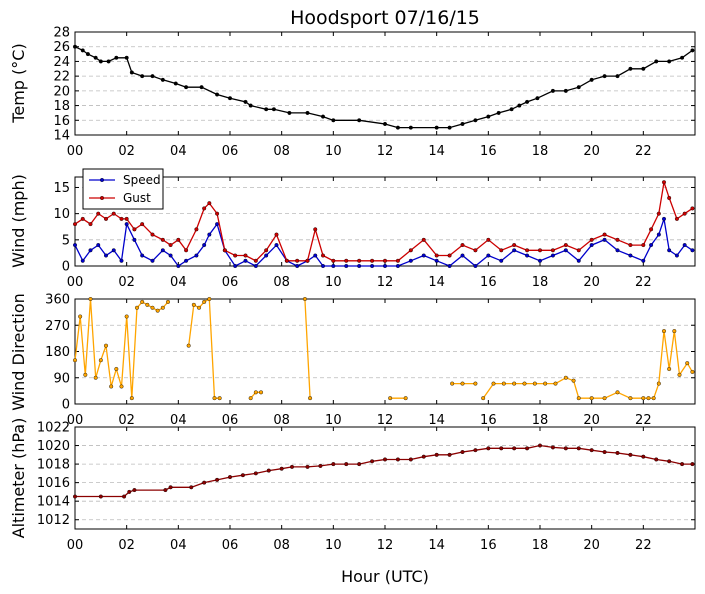  Describe the element at coordinates (436, 545) in the screenshot. I see `x-tick-label: 14` at that location.